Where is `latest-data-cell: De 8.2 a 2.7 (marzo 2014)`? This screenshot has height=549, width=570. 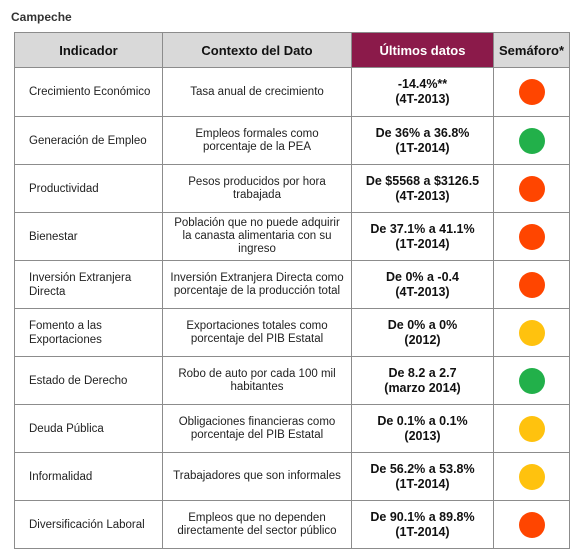
latest-data-cell: De 8.2 a 2.7 (marzo 2014) is located at coordinates (422, 380).